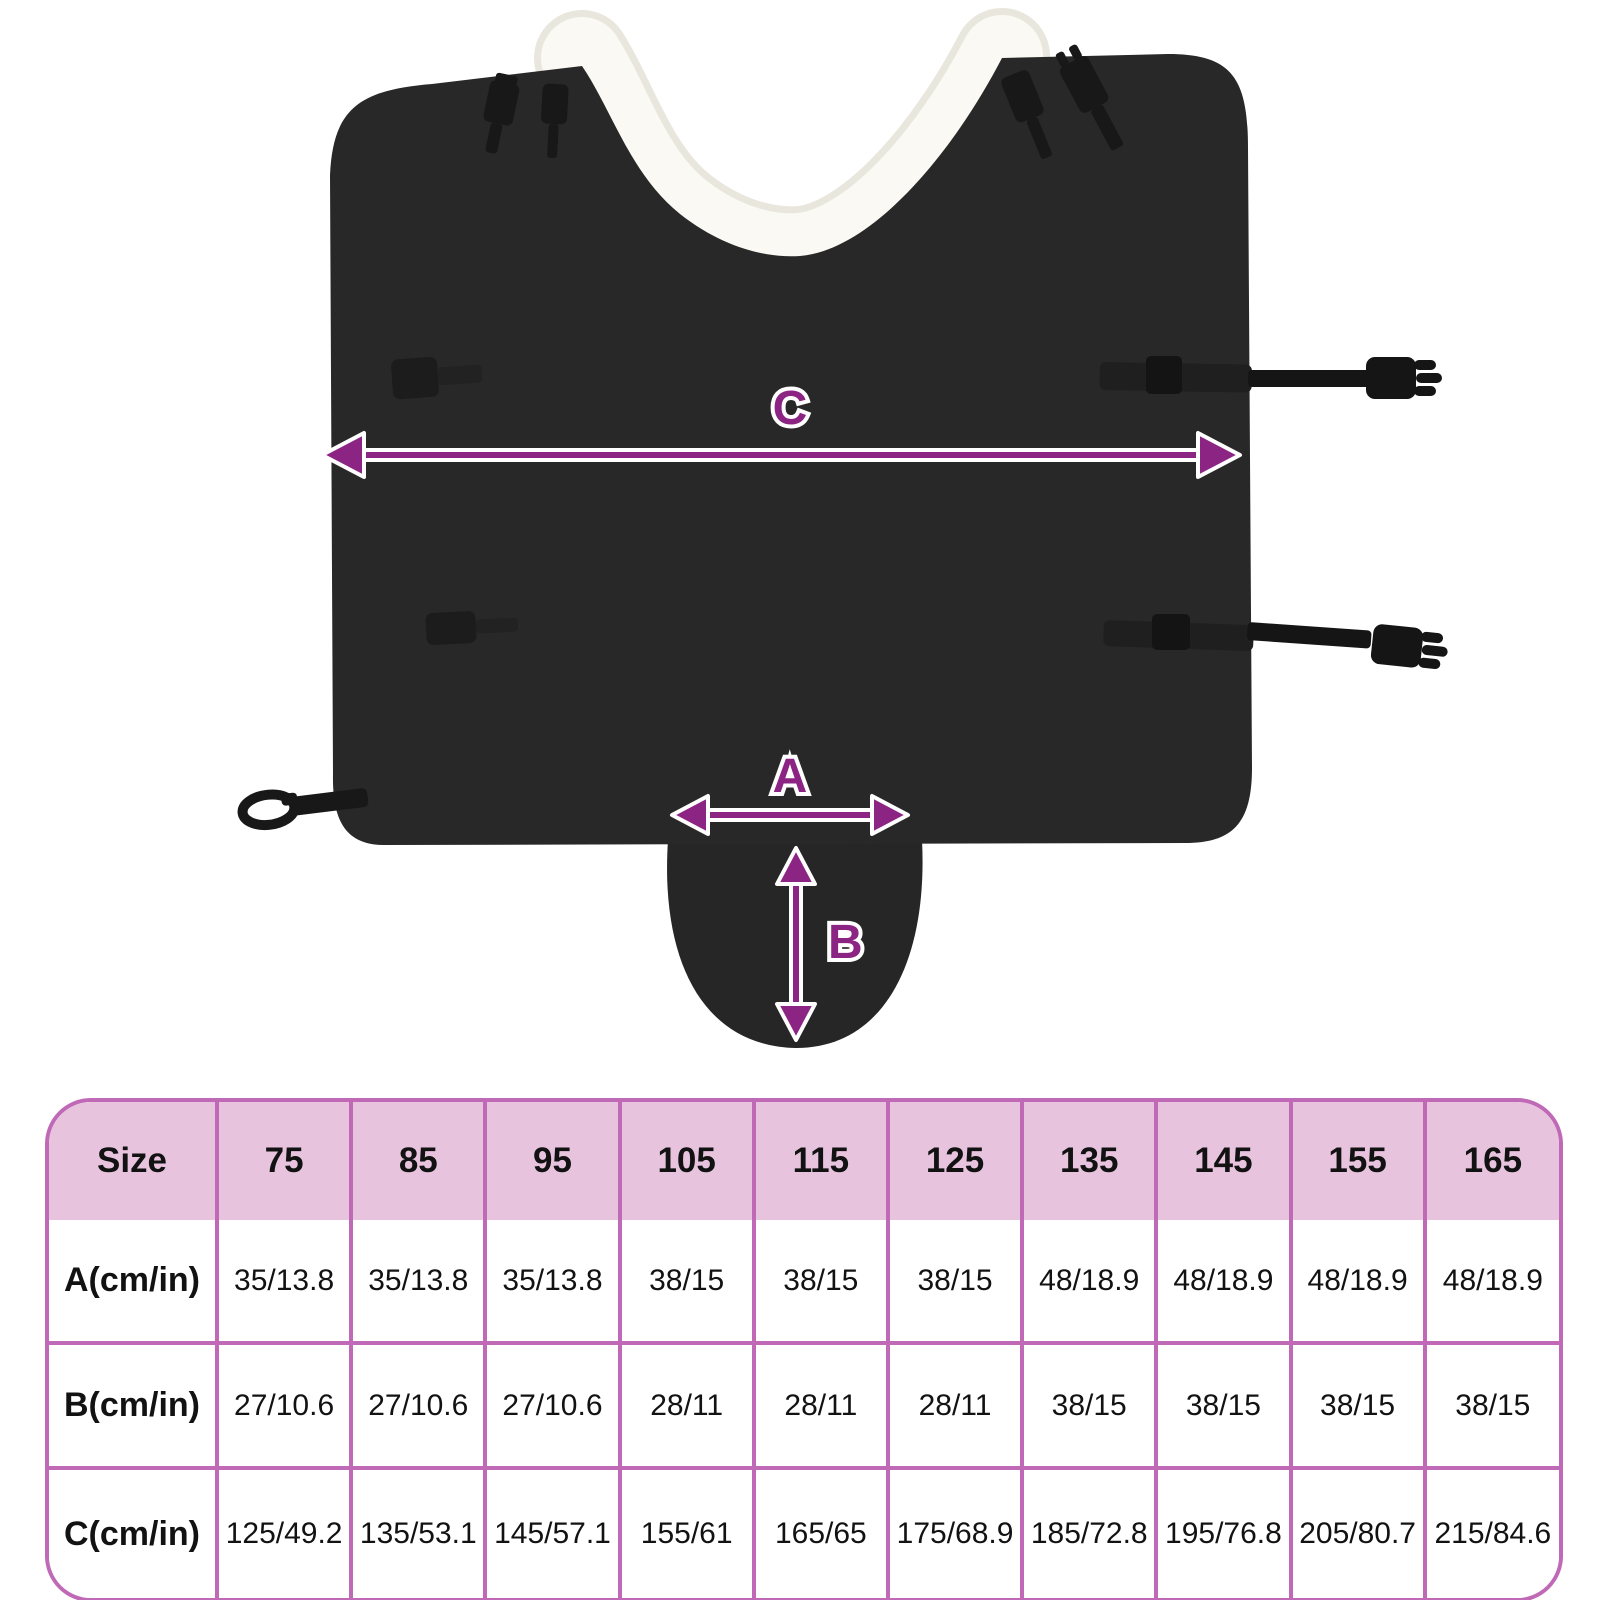 Image resolution: width=1600 pixels, height=1600 pixels. Describe the element at coordinates (1223, 1161) in the screenshot. I see `size-column-header: 145` at that location.